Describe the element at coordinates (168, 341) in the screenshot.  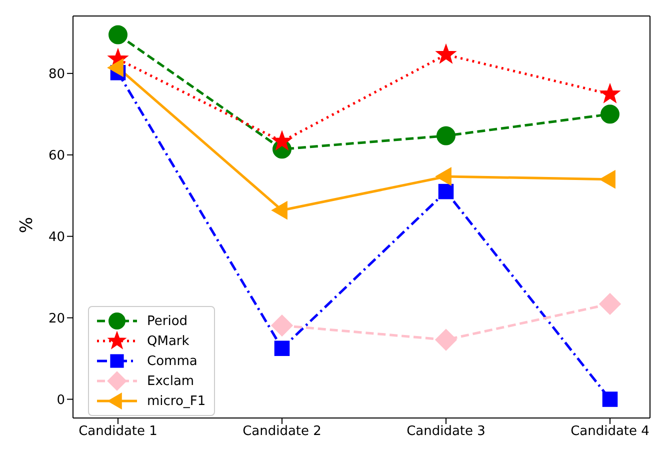
I see `legend-label: QMark` at that location.